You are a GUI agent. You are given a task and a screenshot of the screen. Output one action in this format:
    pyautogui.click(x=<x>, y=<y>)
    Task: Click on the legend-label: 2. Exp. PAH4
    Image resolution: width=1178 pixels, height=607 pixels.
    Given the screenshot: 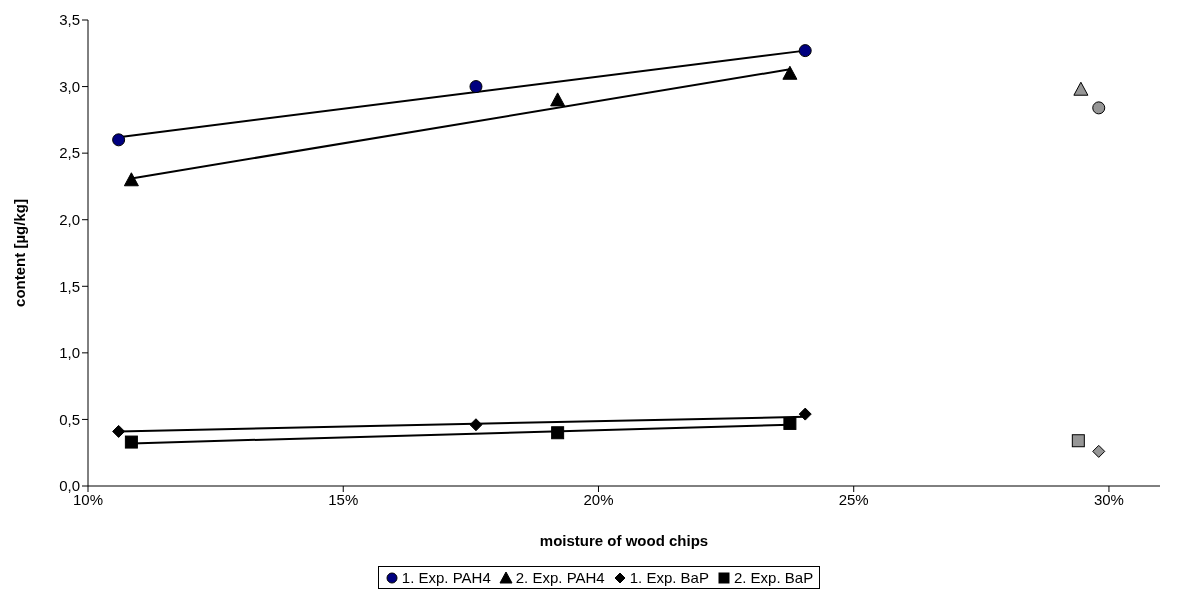 What is the action you would take?
    pyautogui.click(x=560, y=577)
    